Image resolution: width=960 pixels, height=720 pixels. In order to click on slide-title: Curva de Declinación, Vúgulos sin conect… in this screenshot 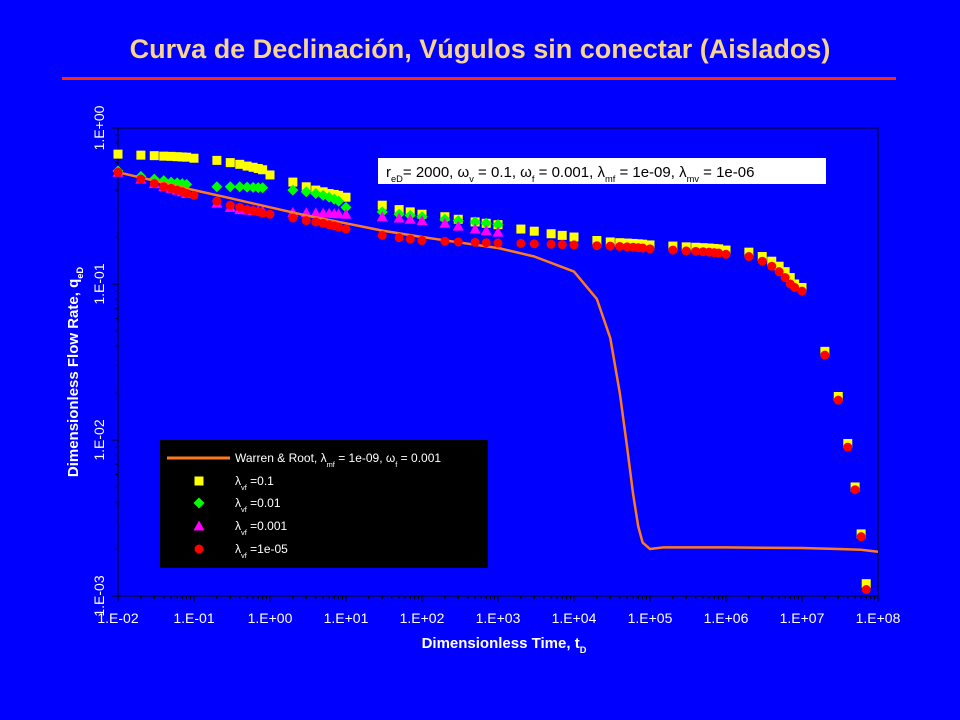, I will do `click(480, 49)`.